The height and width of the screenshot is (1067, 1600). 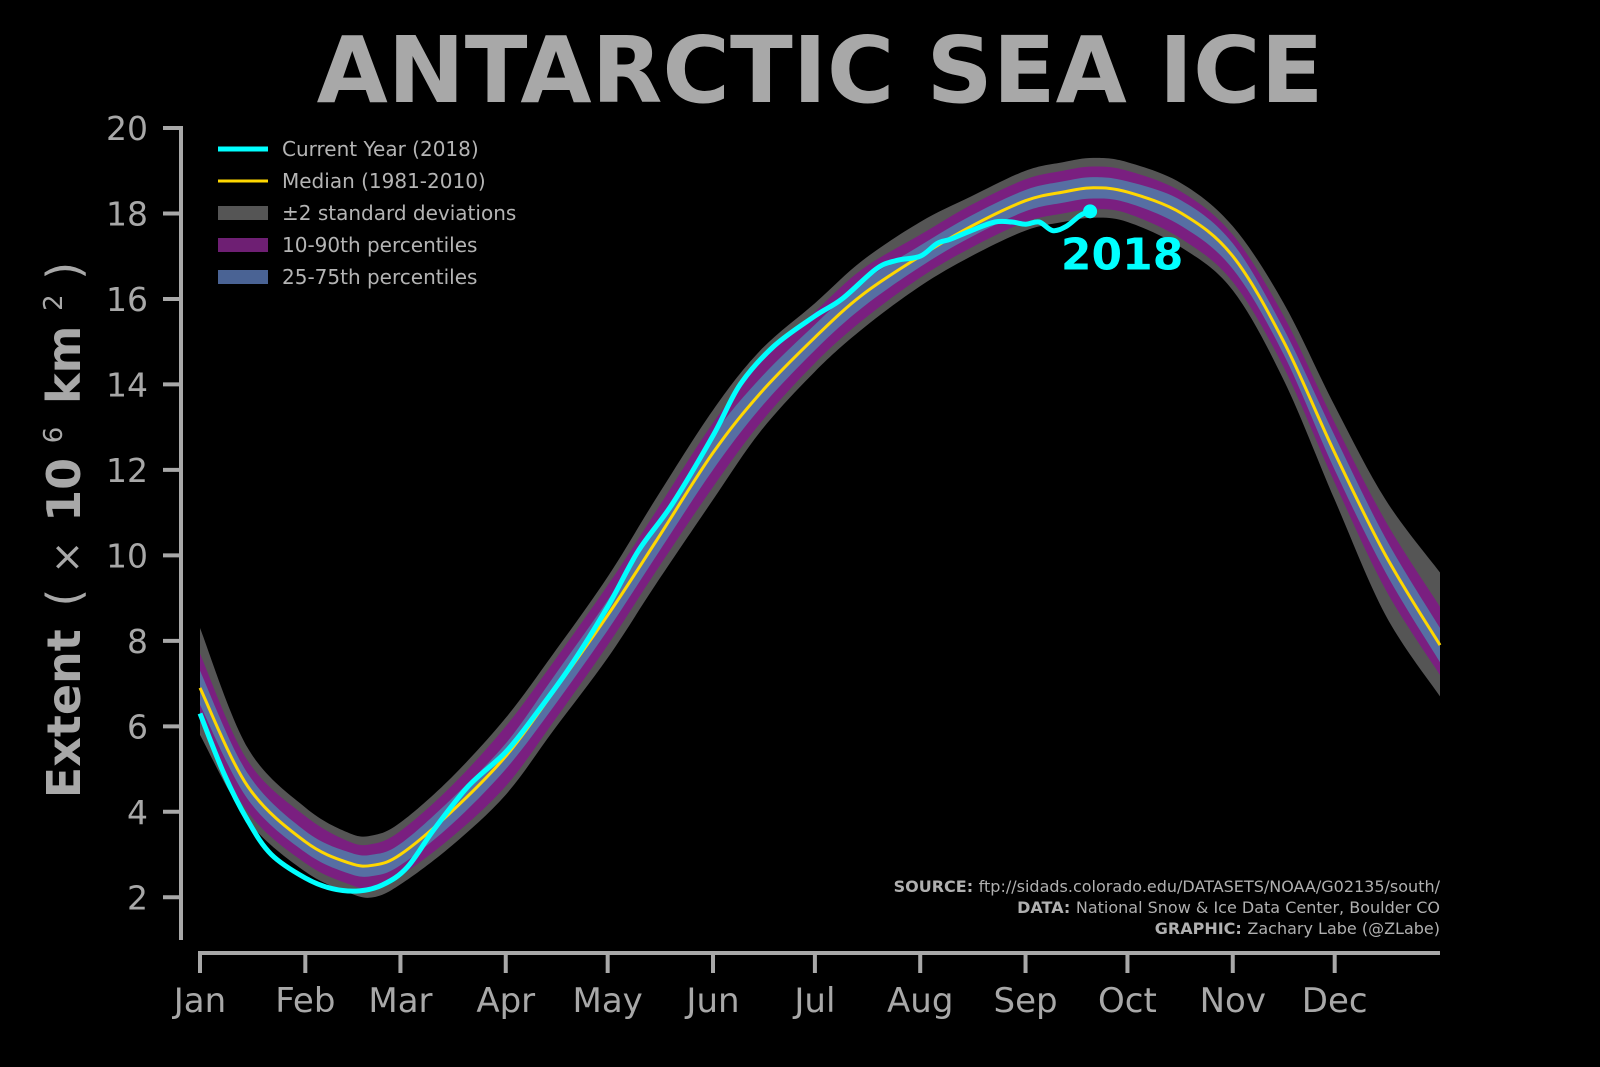 I want to click on x-tick-label: Apr, so click(x=505, y=1001).